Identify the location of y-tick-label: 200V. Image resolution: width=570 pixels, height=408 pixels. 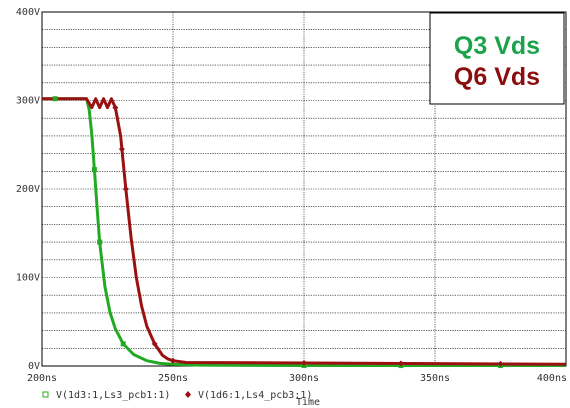
(28, 189).